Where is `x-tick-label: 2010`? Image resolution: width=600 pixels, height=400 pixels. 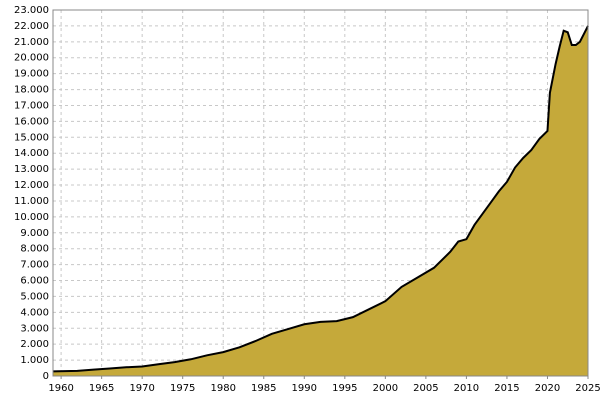
x-tick-label: 2010 is located at coordinates (466, 388).